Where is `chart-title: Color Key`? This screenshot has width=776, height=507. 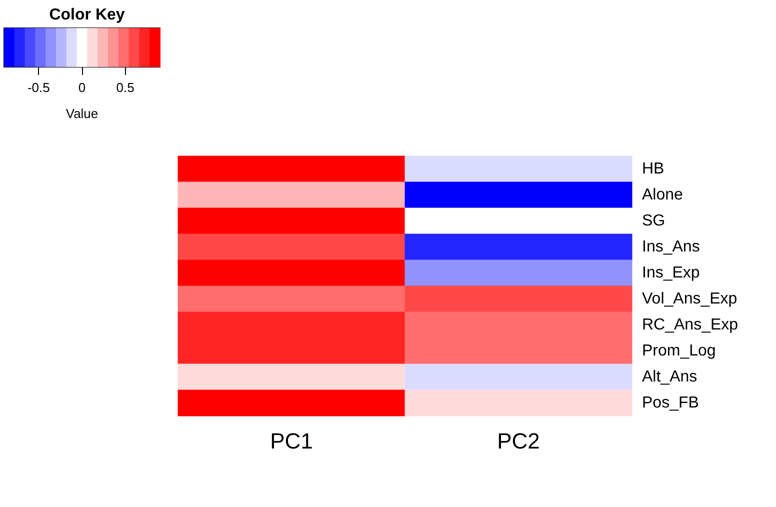
chart-title: Color Key is located at coordinates (87, 15).